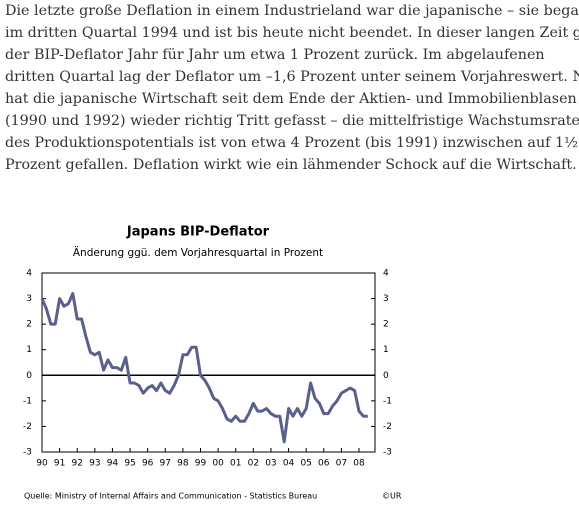  Describe the element at coordinates (359, 464) in the screenshot. I see `x-tick-label: 08` at that location.